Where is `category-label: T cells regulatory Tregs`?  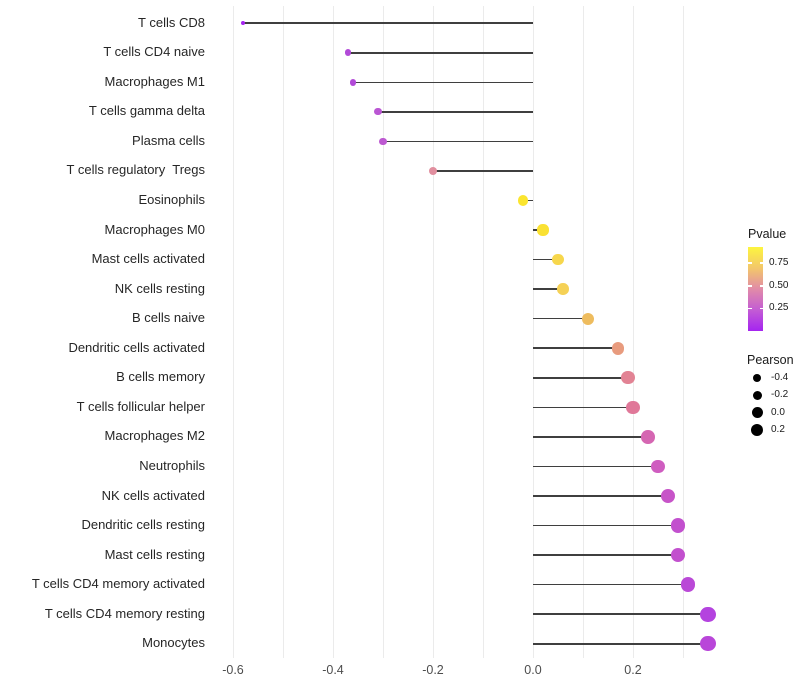
category-label: T cells regulatory Tregs is located at coordinates (135, 170).